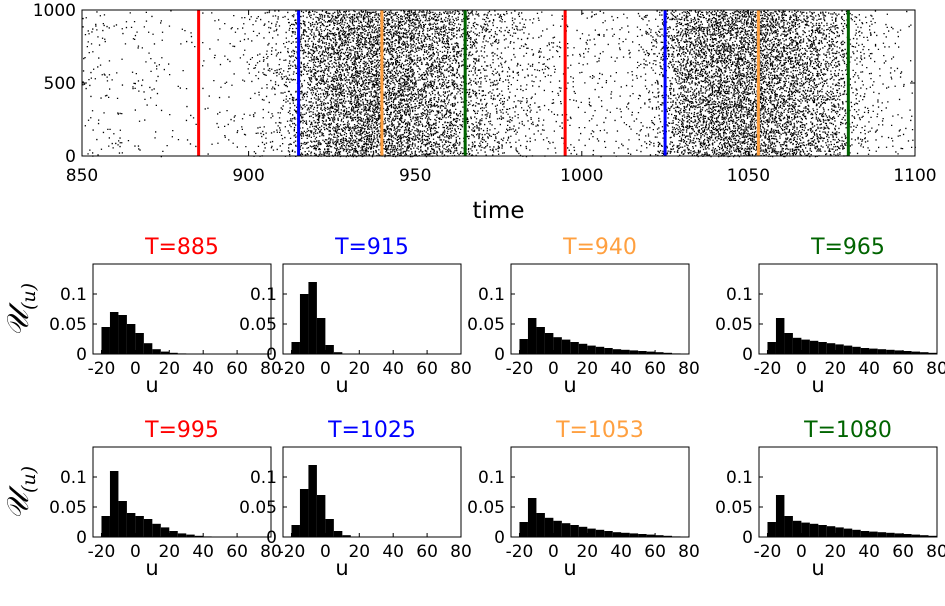 The width and height of the screenshot is (945, 606). Describe the element at coordinates (70, 157) in the screenshot. I see `raster-ytick-label: 0` at that location.